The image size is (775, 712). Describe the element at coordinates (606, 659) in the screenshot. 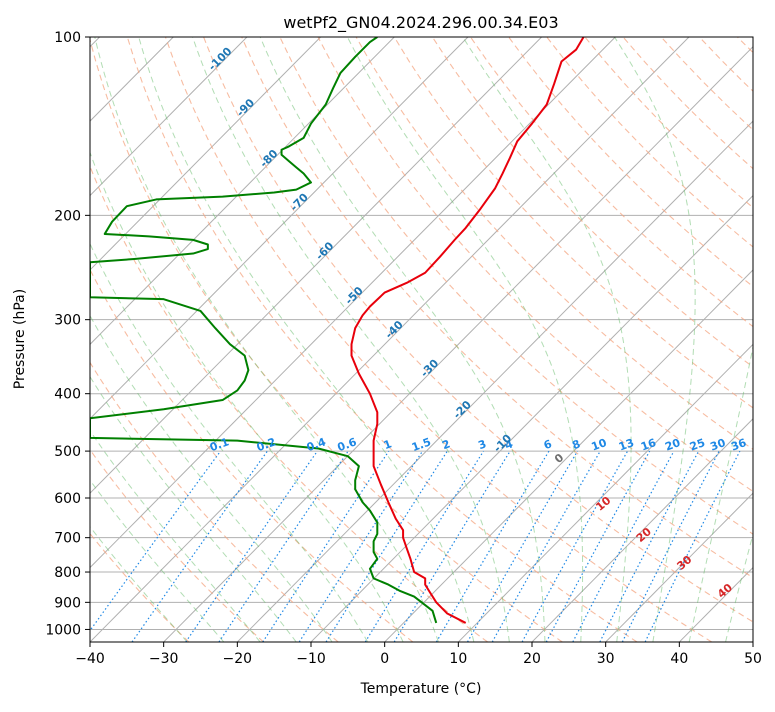

I see `x-tick-label: 30` at that location.